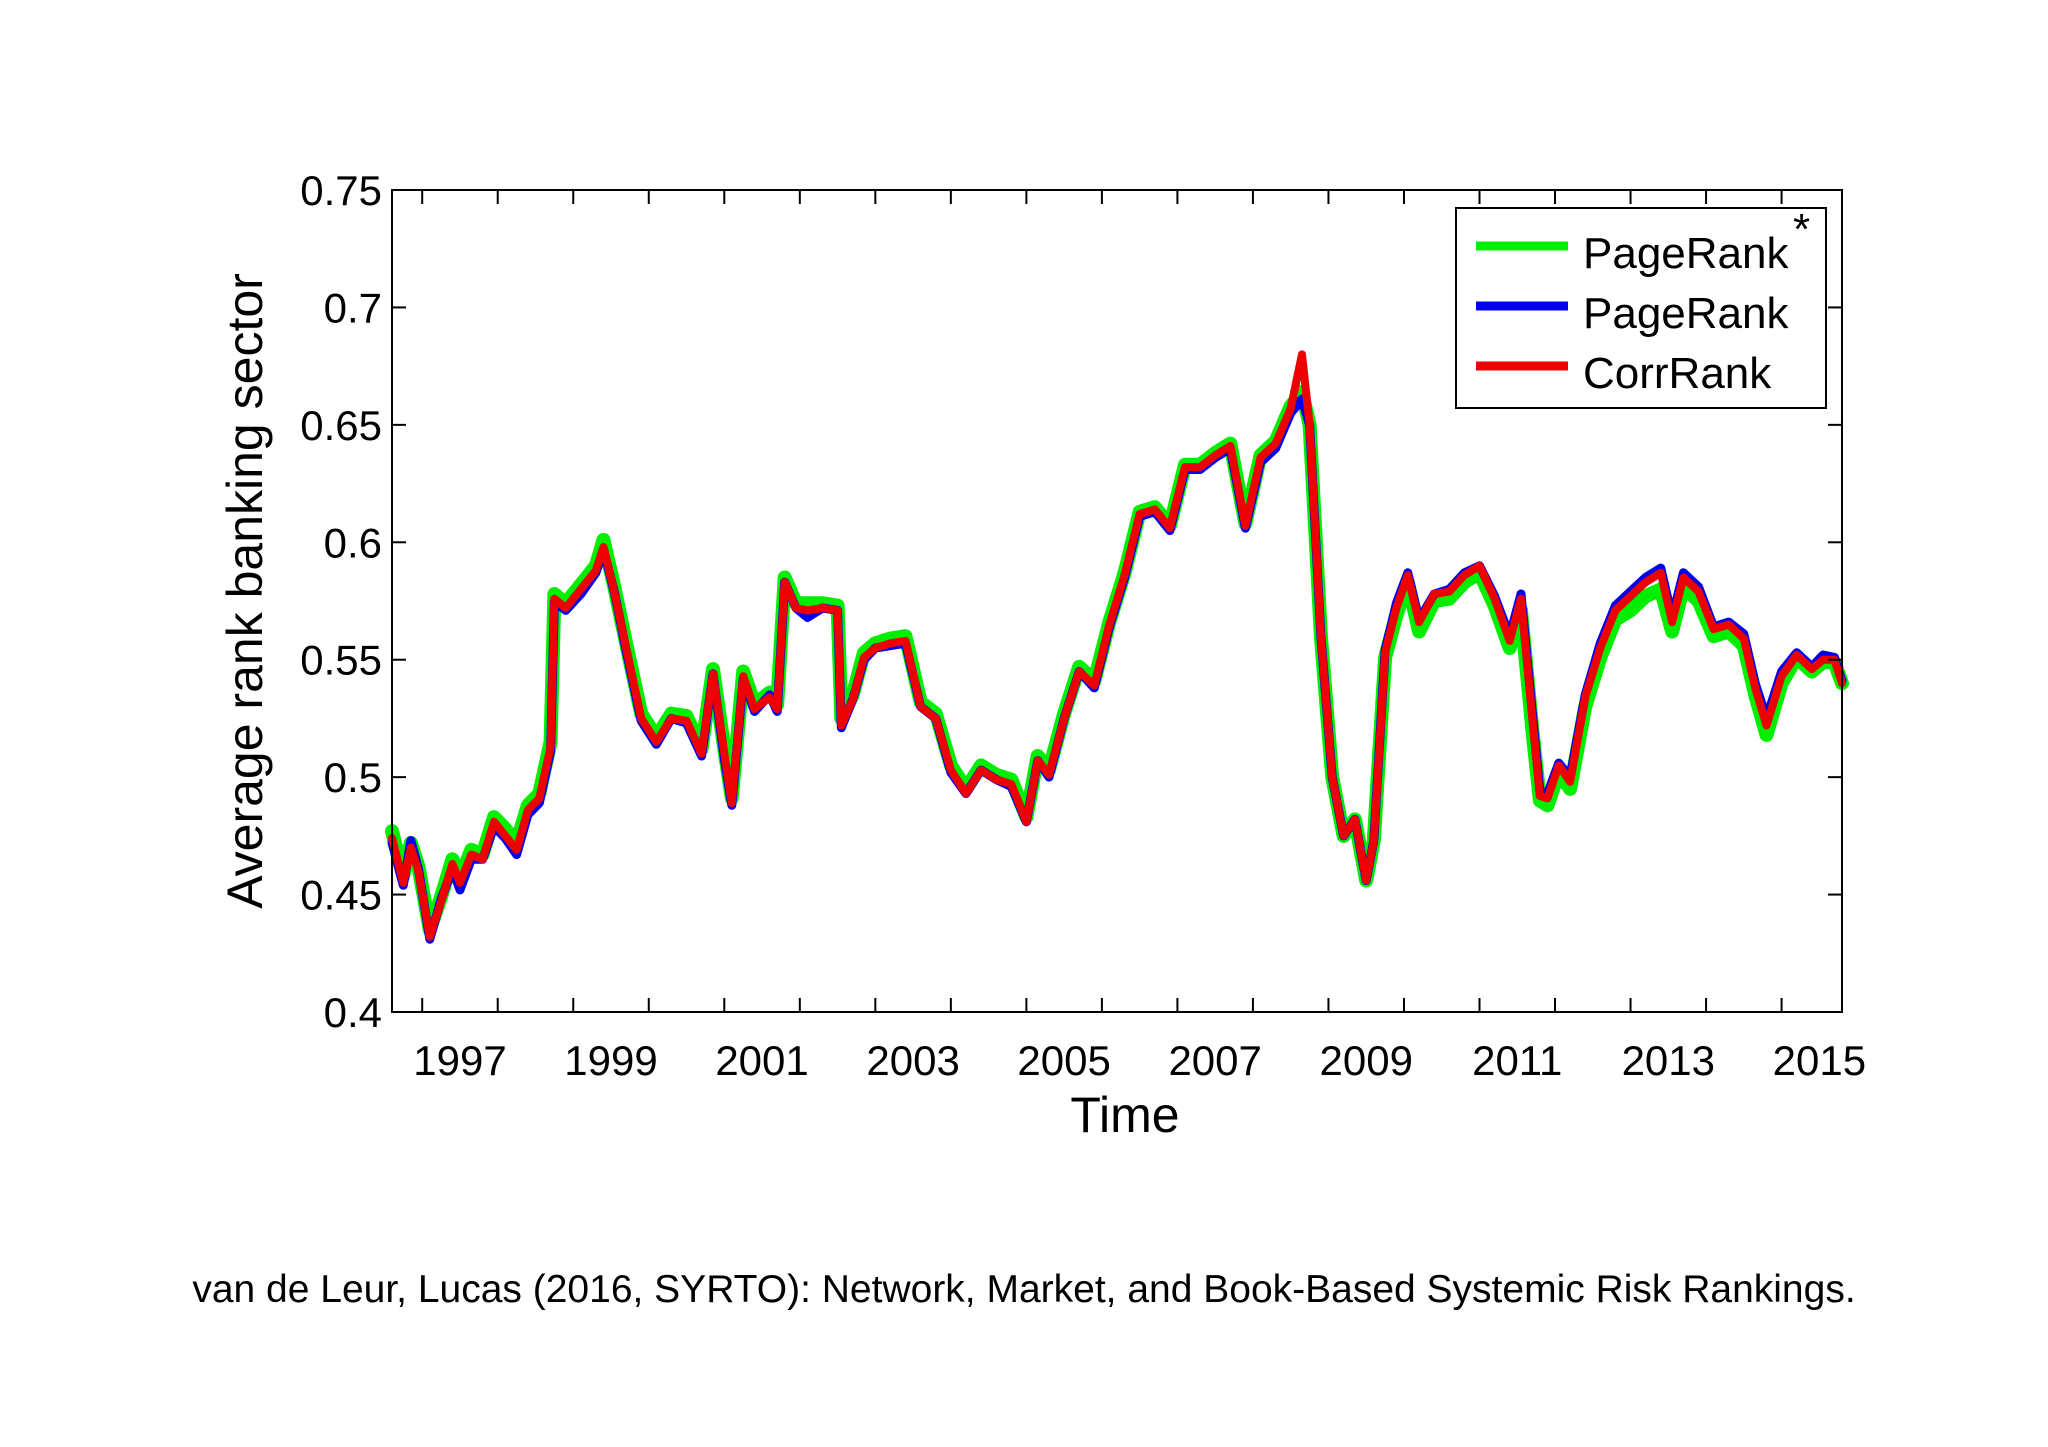  I want to click on y-tick-label: 0.65, so click(341, 425).